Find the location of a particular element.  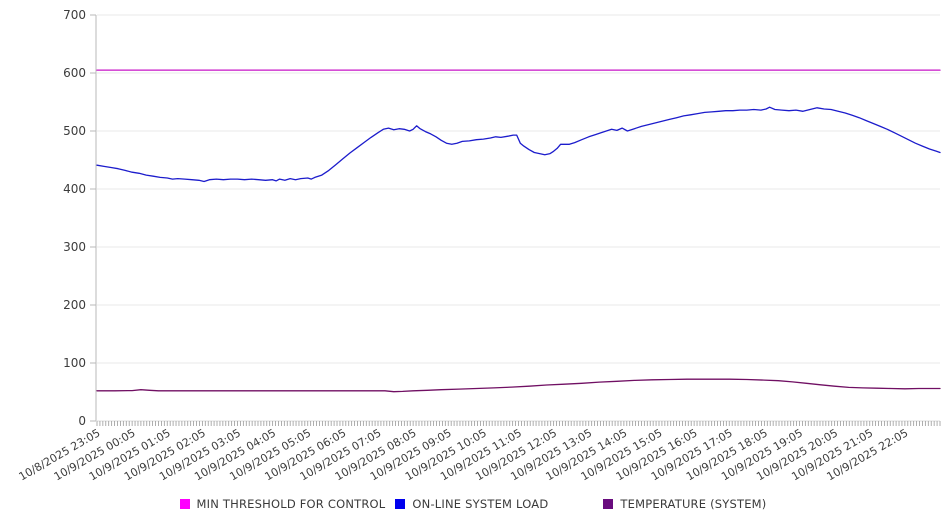

legend-label: TEMPERATURE (SYSTEM) is located at coordinates (693, 504).